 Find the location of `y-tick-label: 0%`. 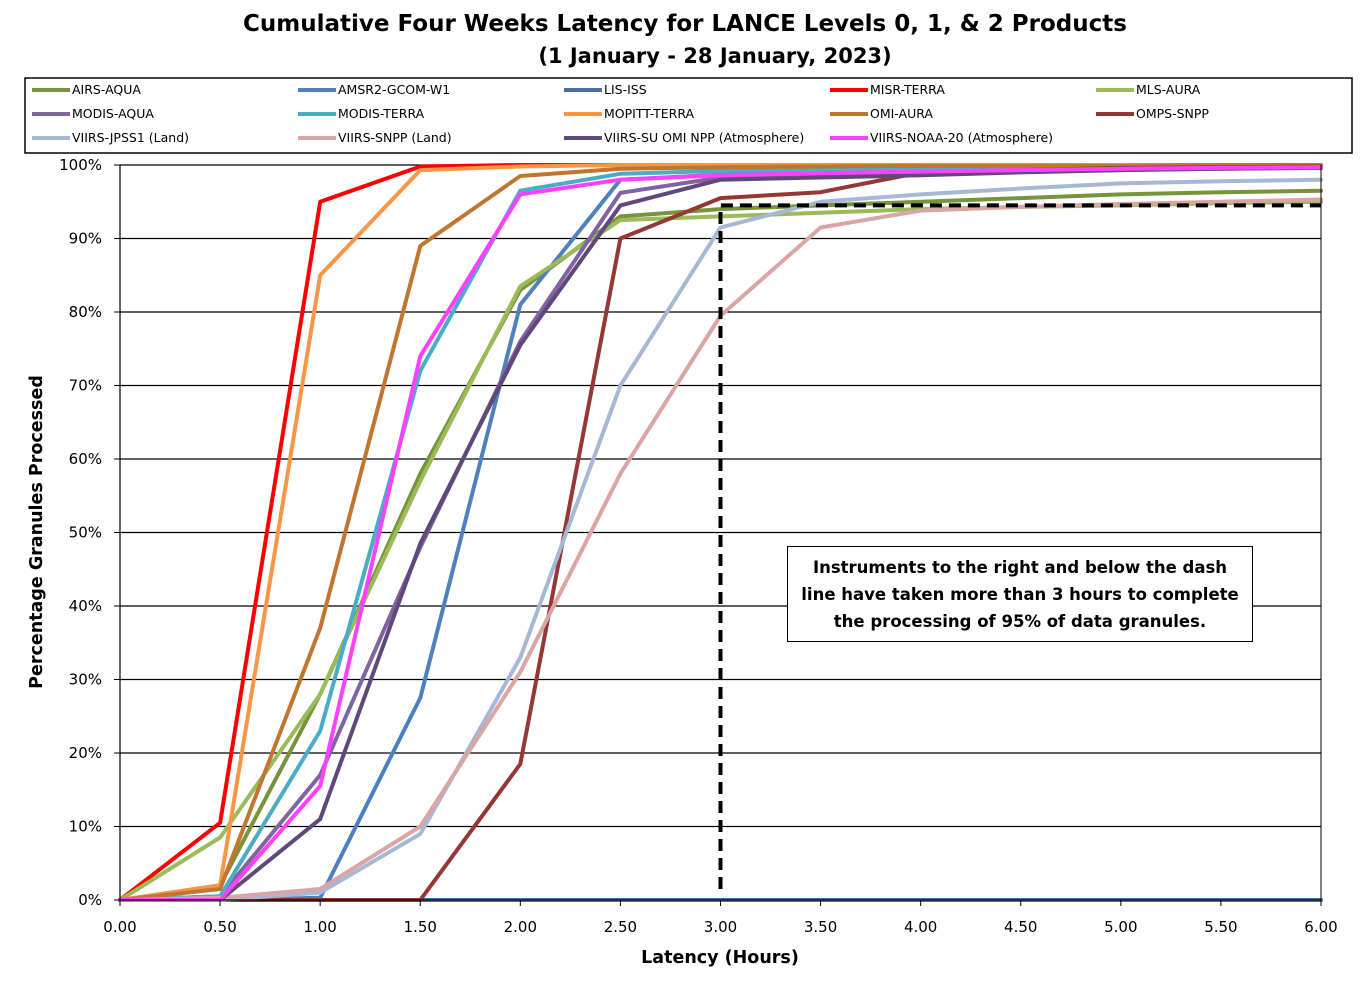

y-tick-label: 0% is located at coordinates (90, 900).